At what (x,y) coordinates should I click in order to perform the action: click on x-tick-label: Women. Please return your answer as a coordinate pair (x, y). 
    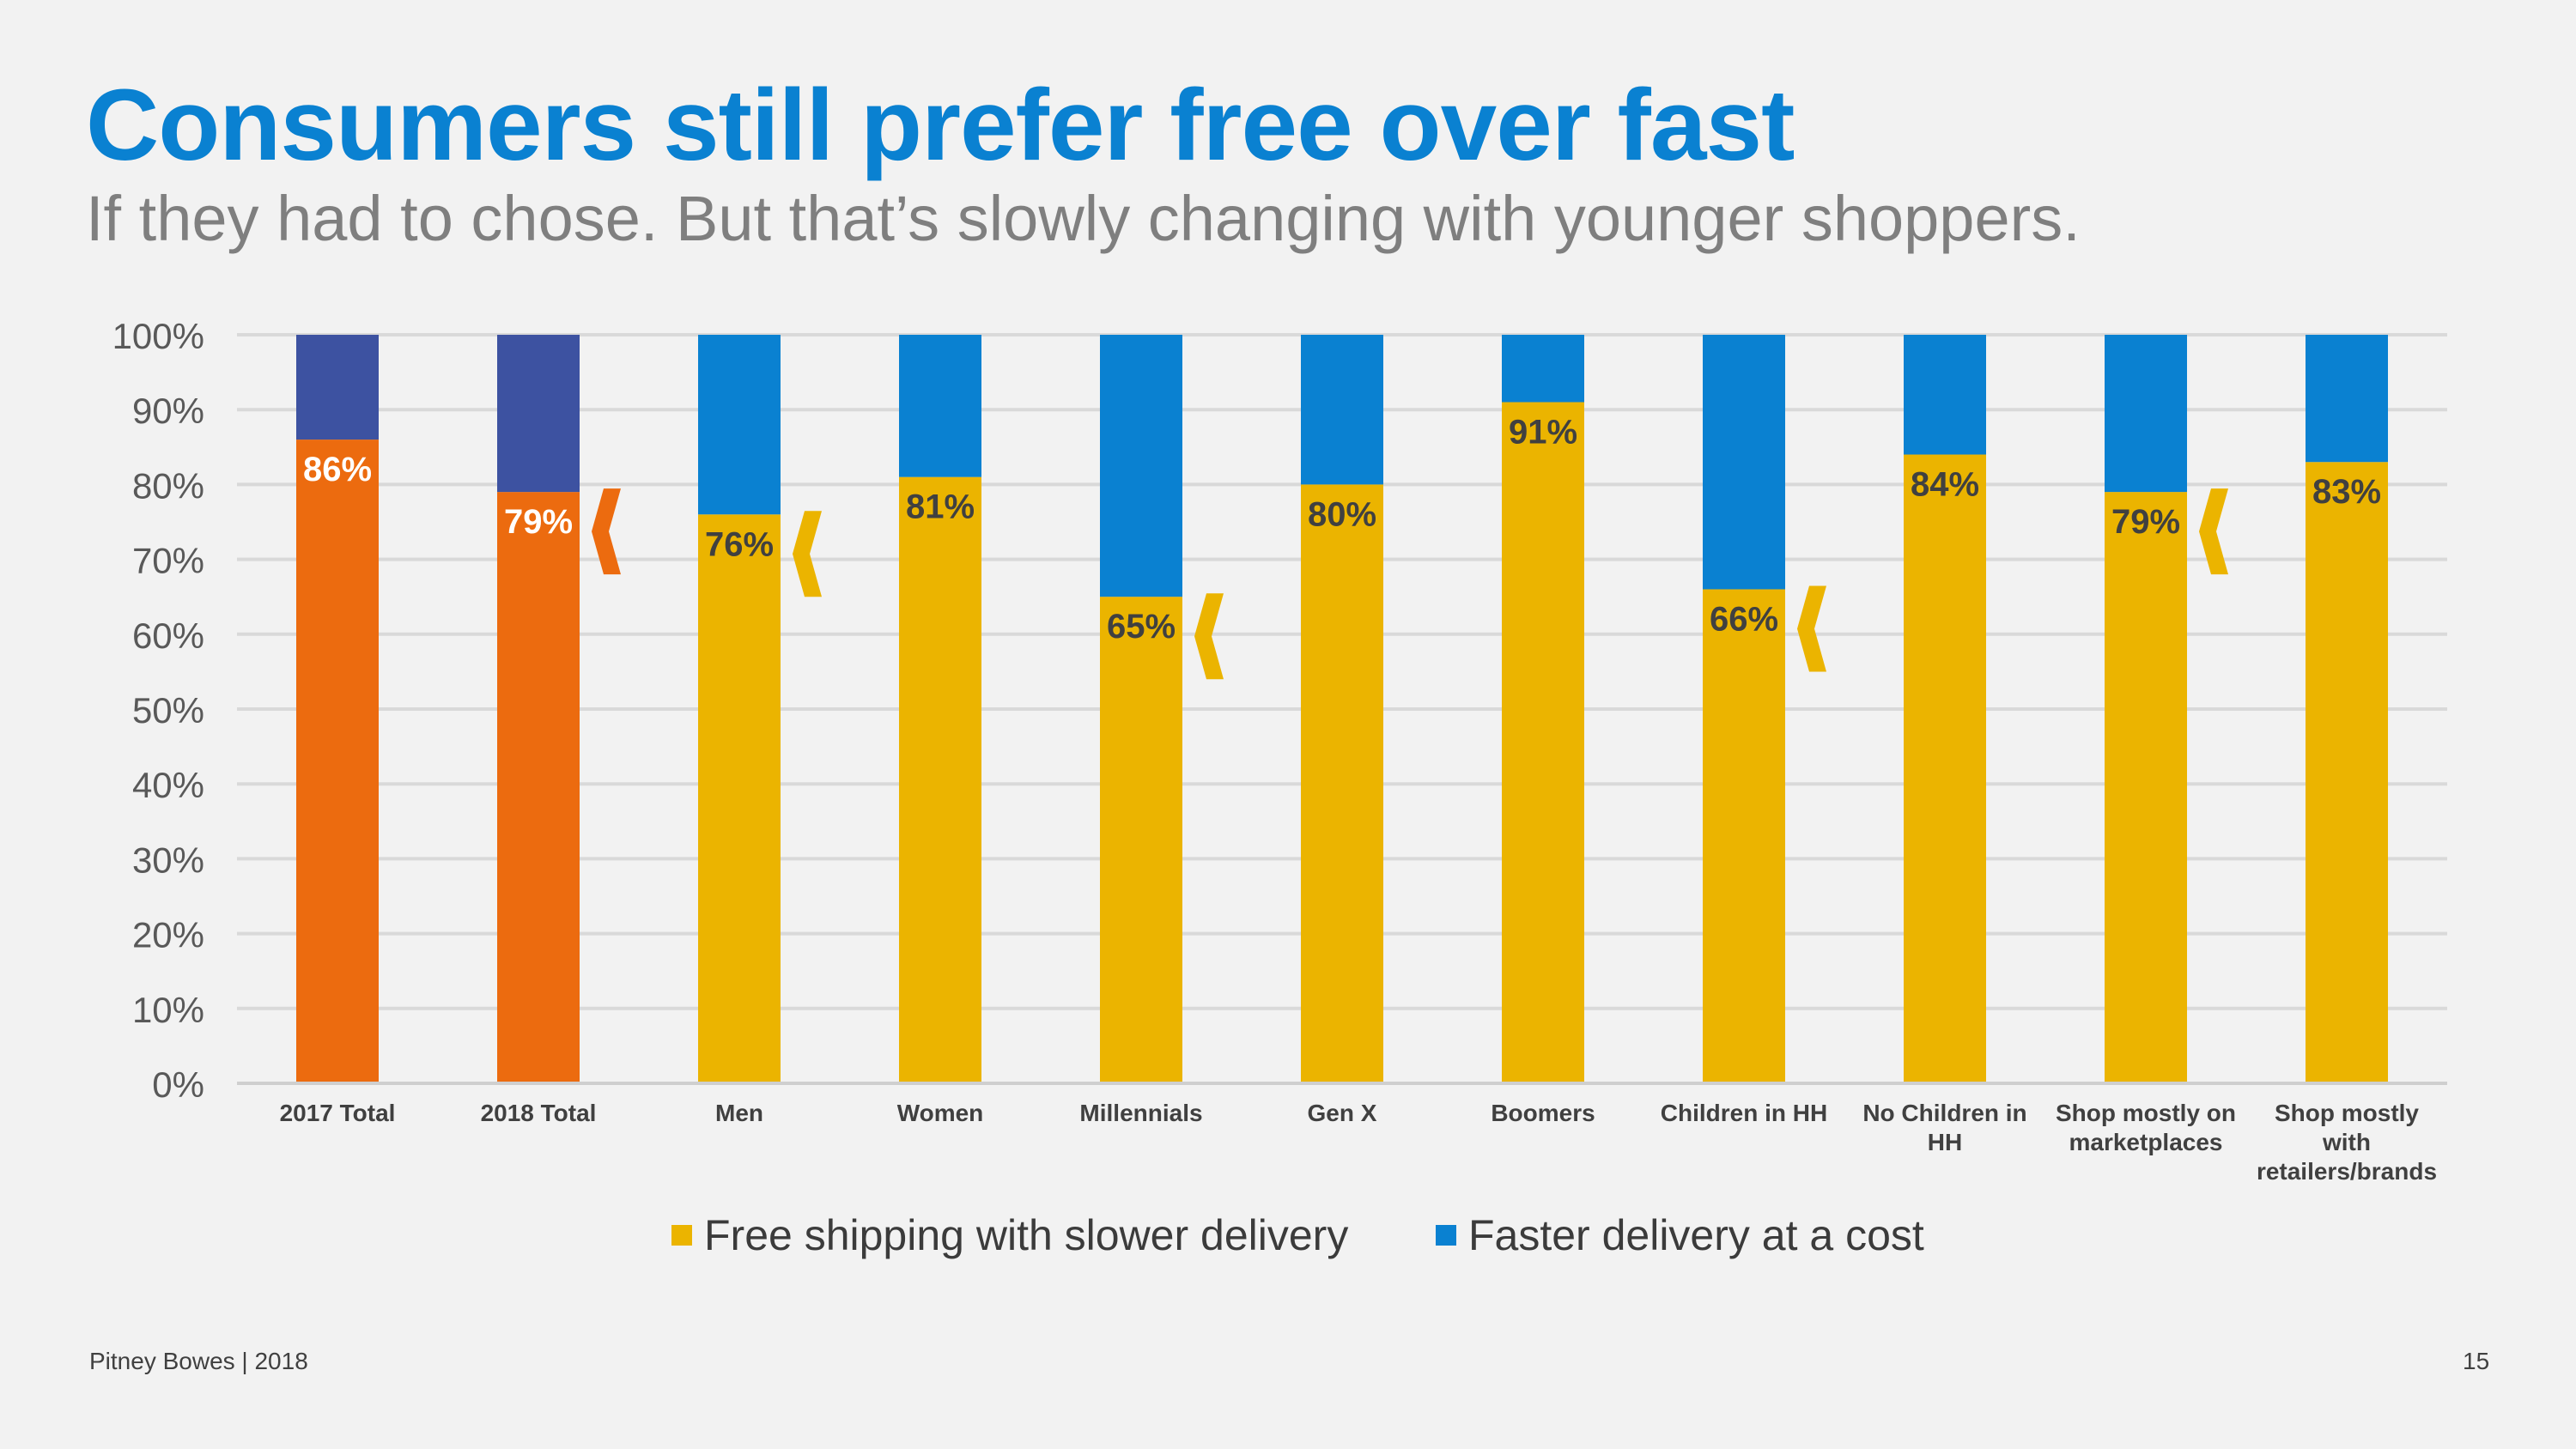
    Looking at the image, I should click on (940, 1113).